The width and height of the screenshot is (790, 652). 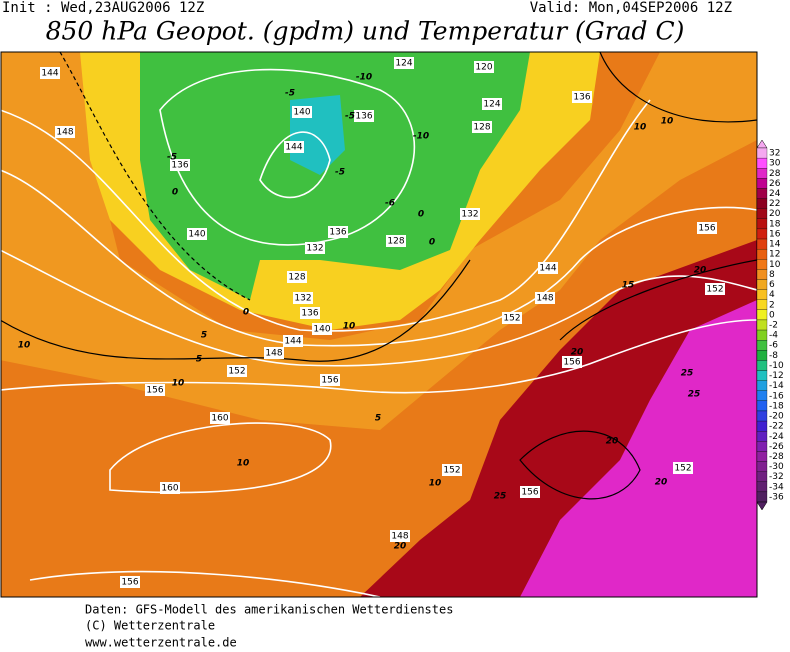 What do you see at coordinates (776, 406) in the screenshot?
I see `colorbar-label: -18` at bounding box center [776, 406].